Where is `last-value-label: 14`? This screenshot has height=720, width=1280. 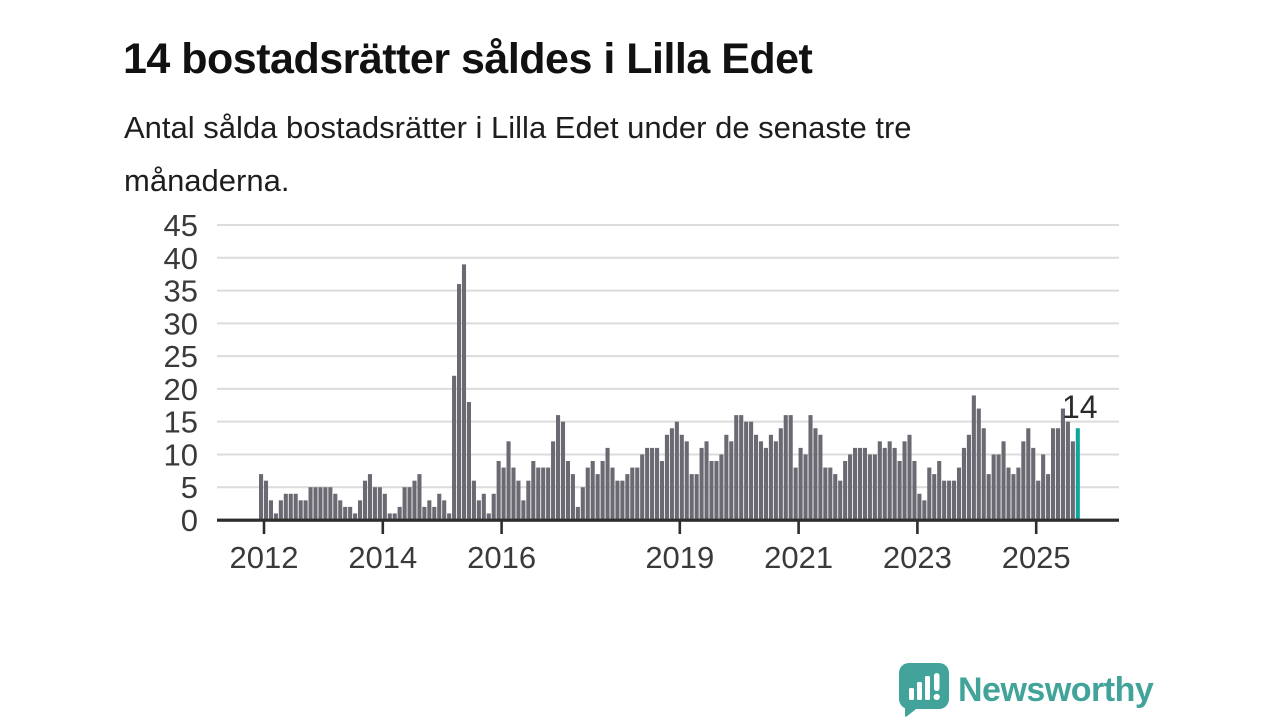
last-value-label: 14 is located at coordinates (1080, 407).